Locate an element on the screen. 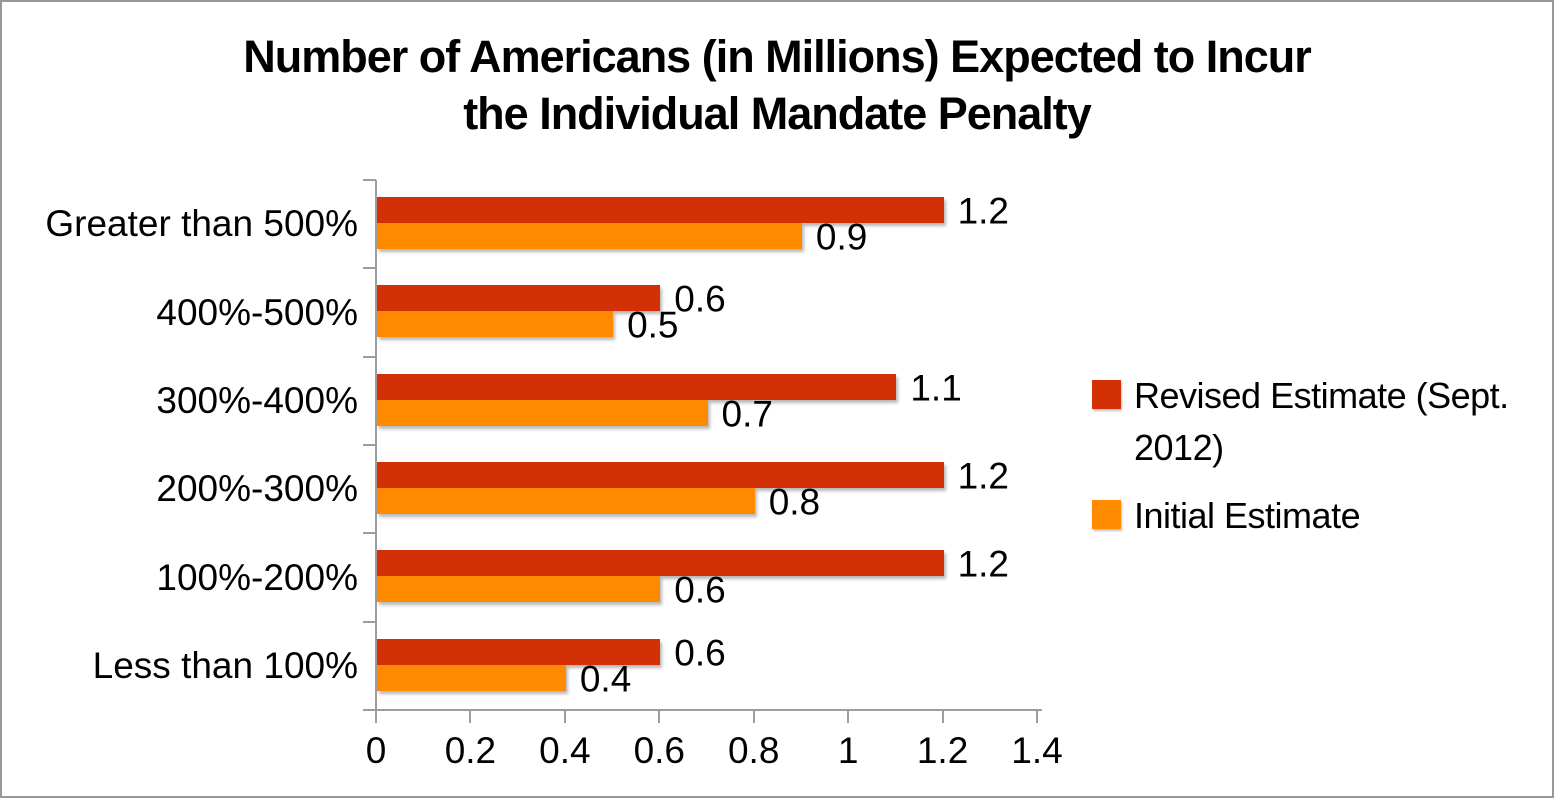 Image resolution: width=1554 pixels, height=798 pixels. legend-entry-revised: Revised Estimate (Sept. 2012) is located at coordinates (1300, 422).